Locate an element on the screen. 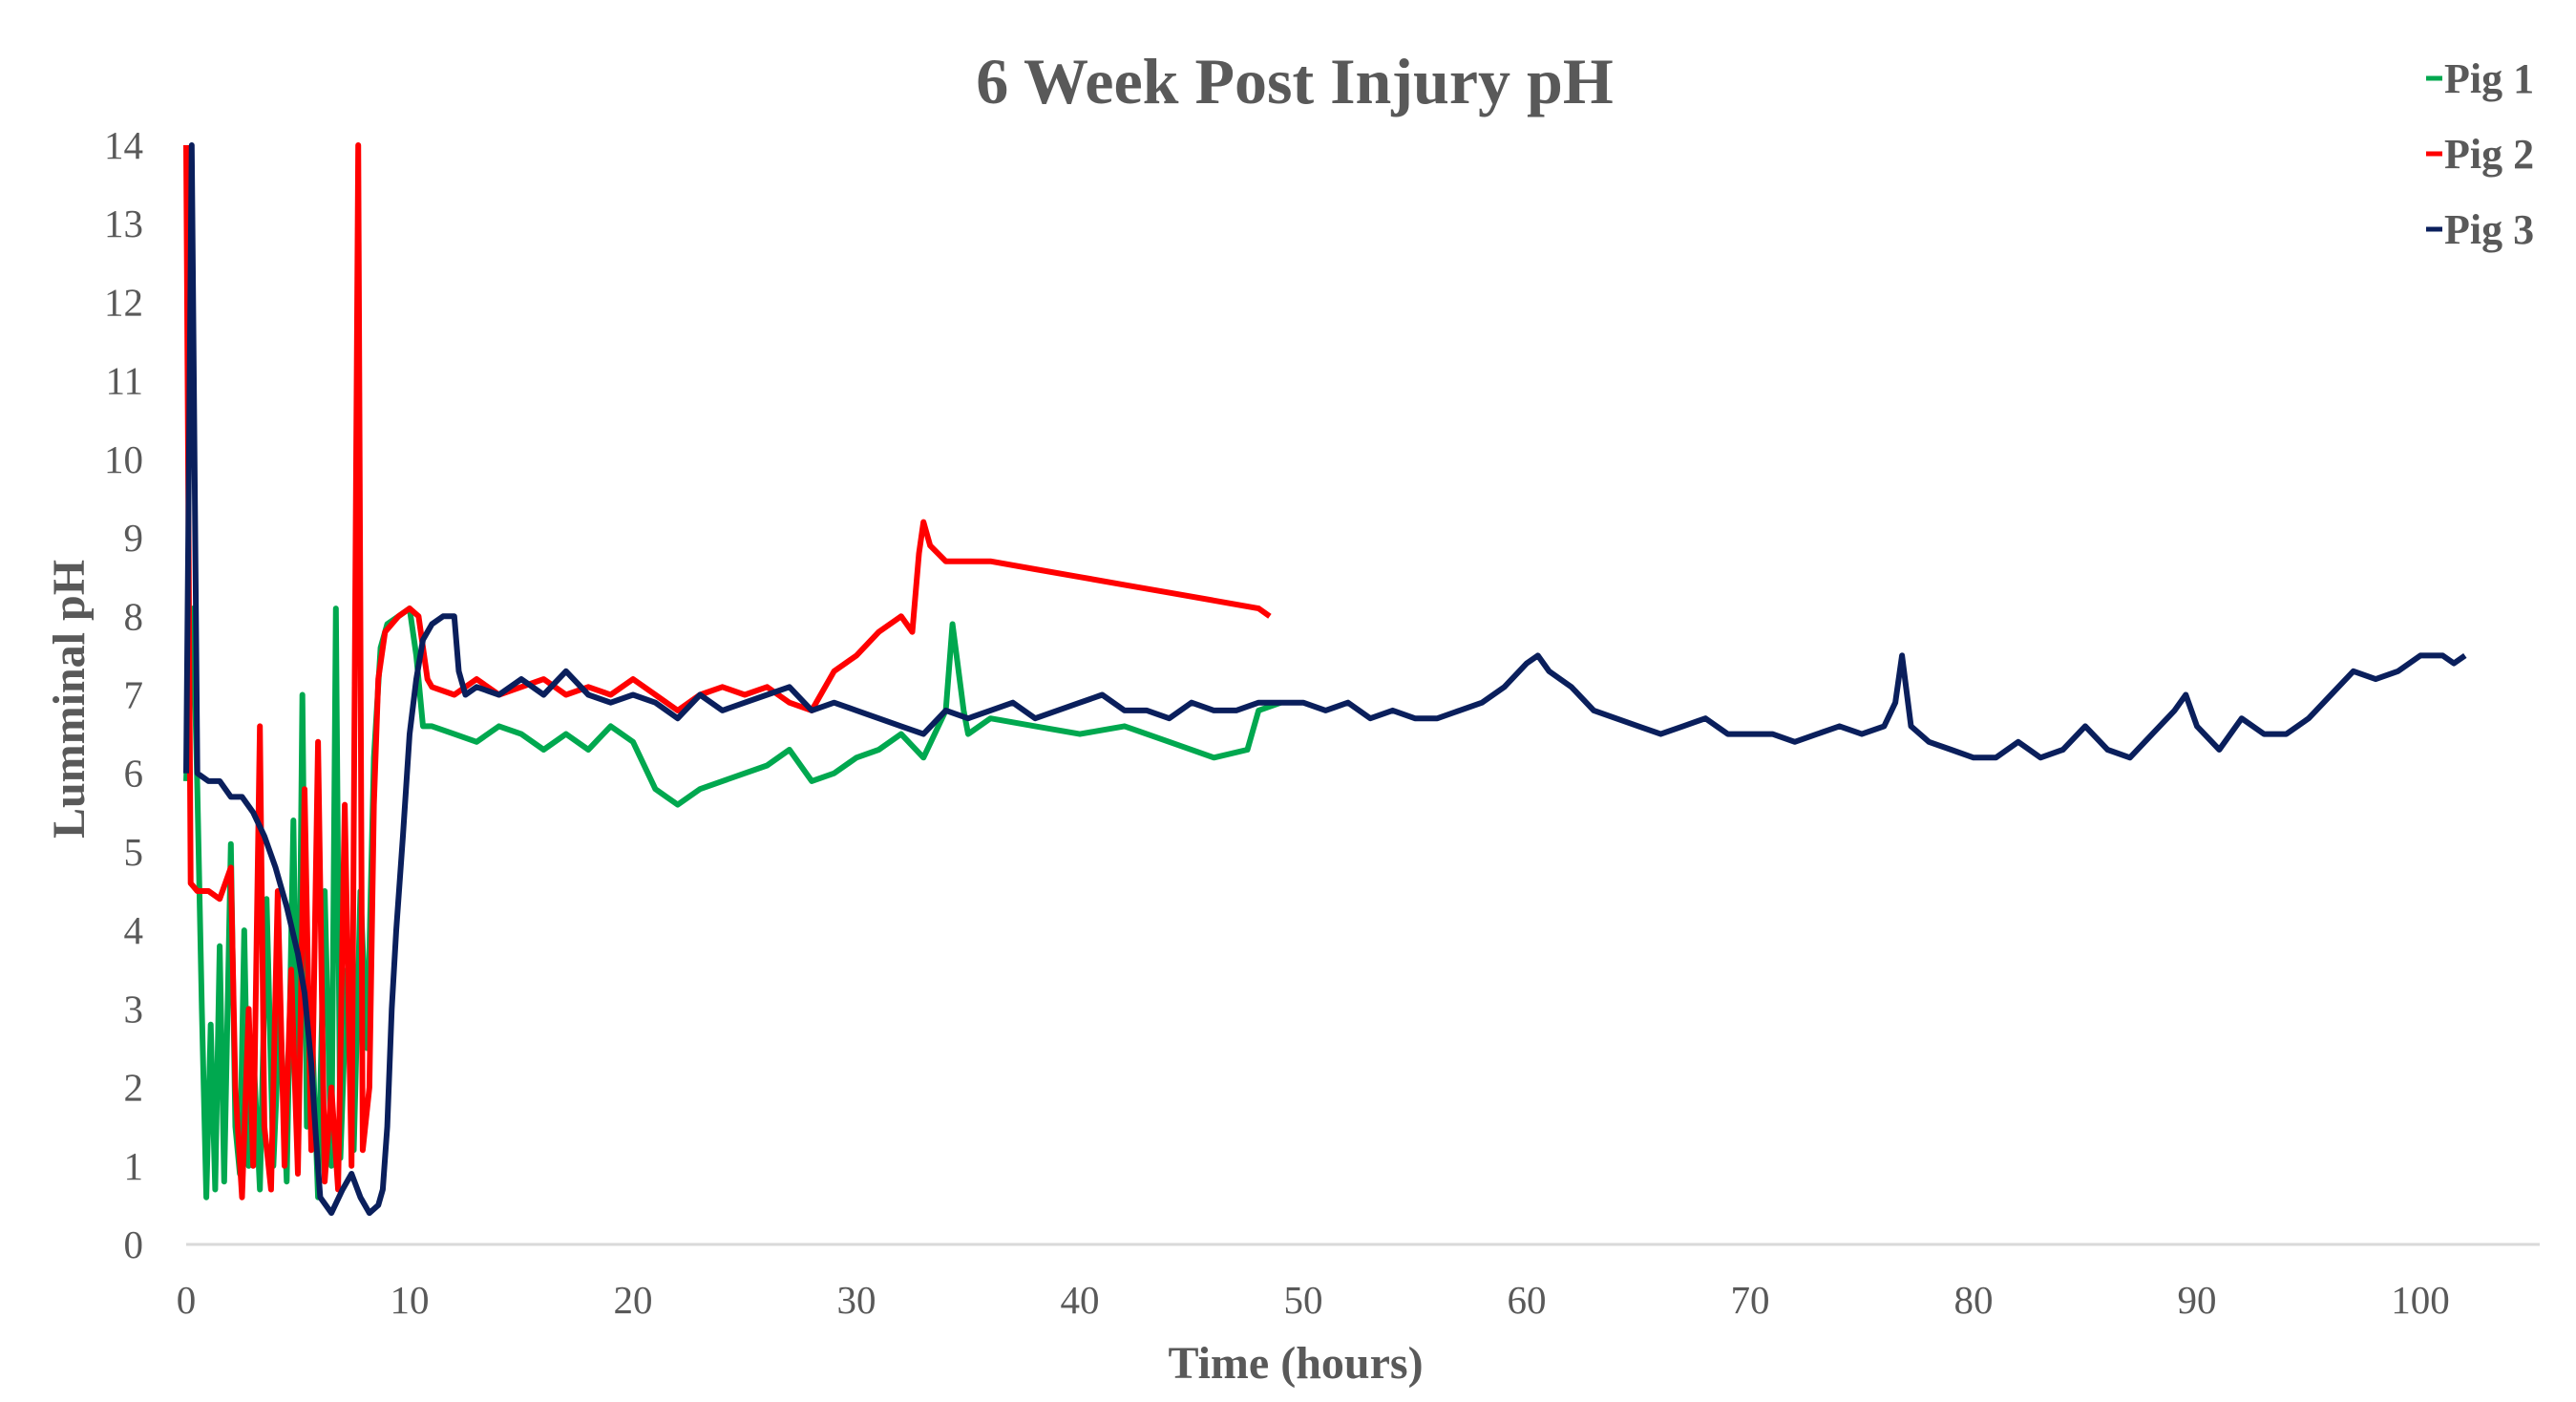  legend-label: Pig 3 is located at coordinates (2489, 229).